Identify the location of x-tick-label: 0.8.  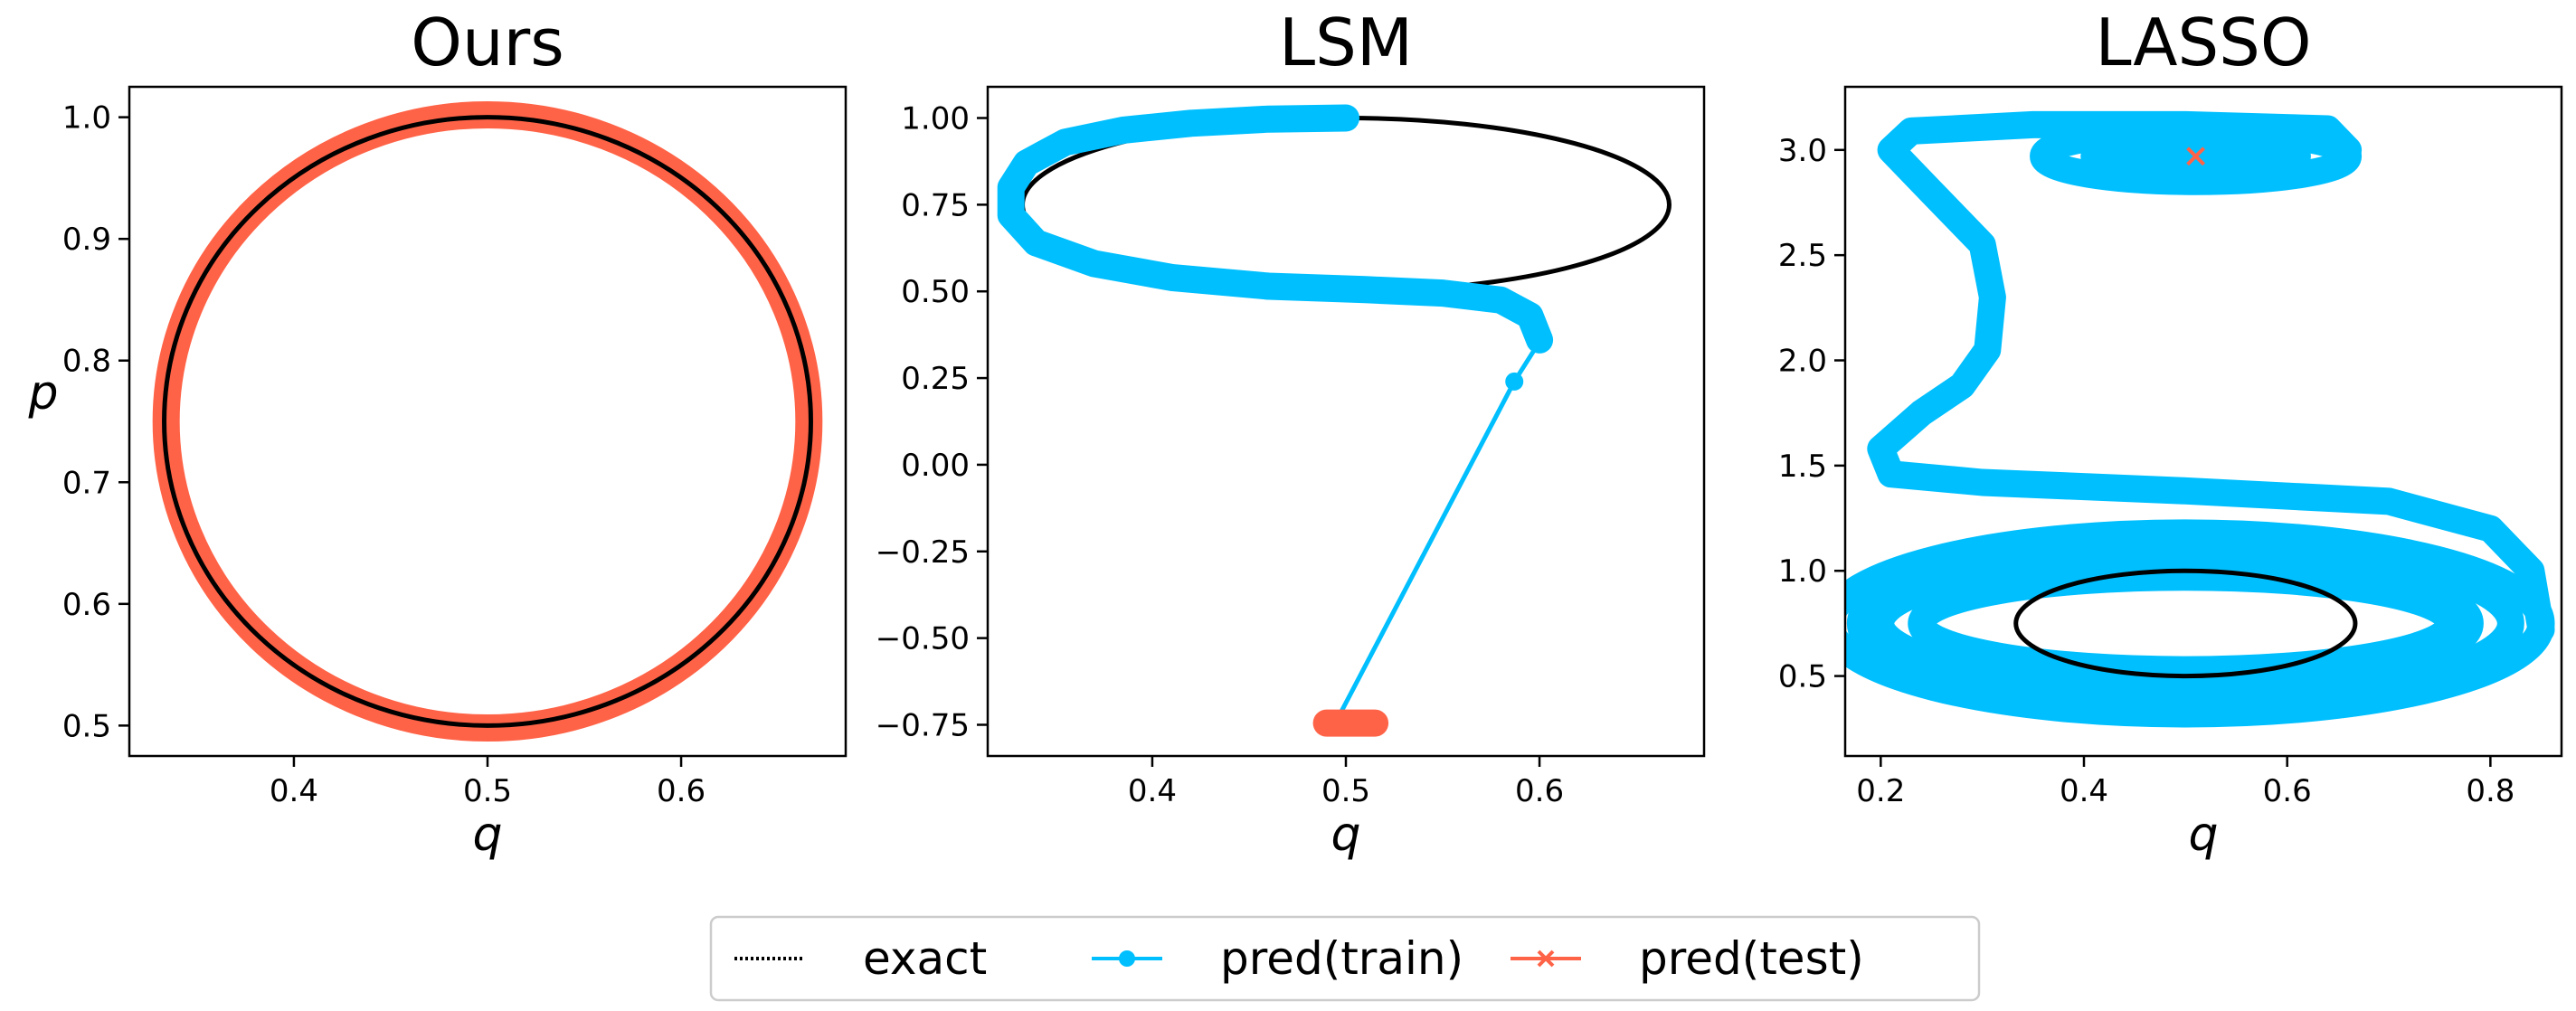
(2490, 791).